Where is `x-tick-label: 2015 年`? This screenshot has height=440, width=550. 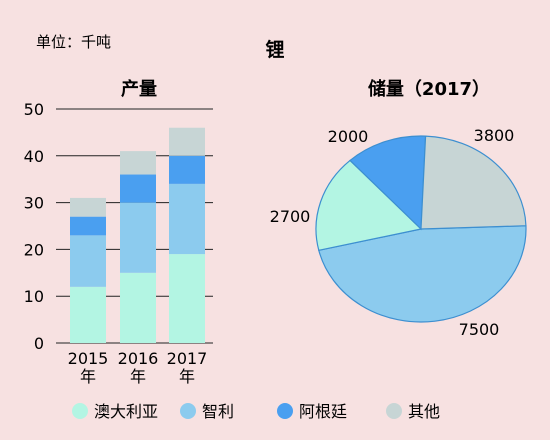
x-tick-label: 2015 年 is located at coordinates (88, 367).